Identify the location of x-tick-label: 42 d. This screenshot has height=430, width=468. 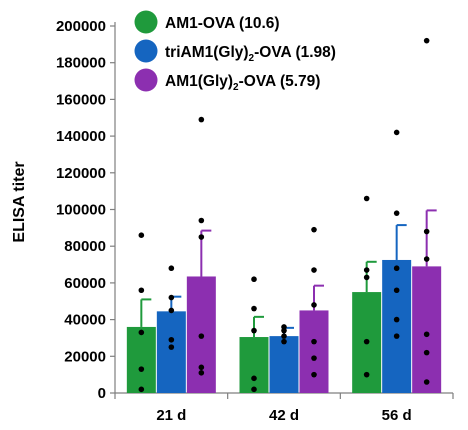
(284, 415).